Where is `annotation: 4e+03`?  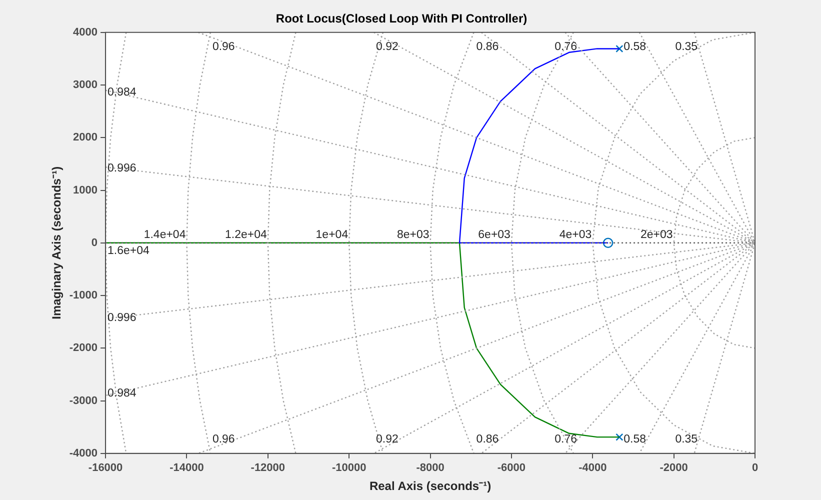
annotation: 4e+03 is located at coordinates (575, 235).